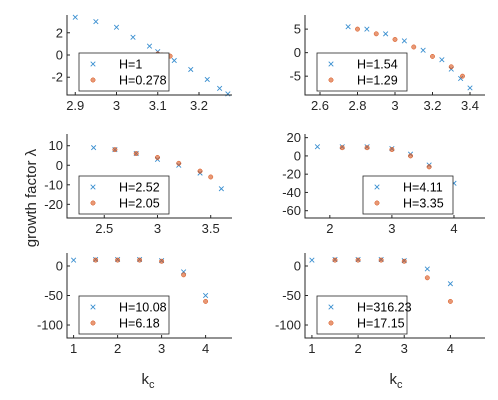 The image size is (498, 400). I want to click on series-x, so click(139, 277).